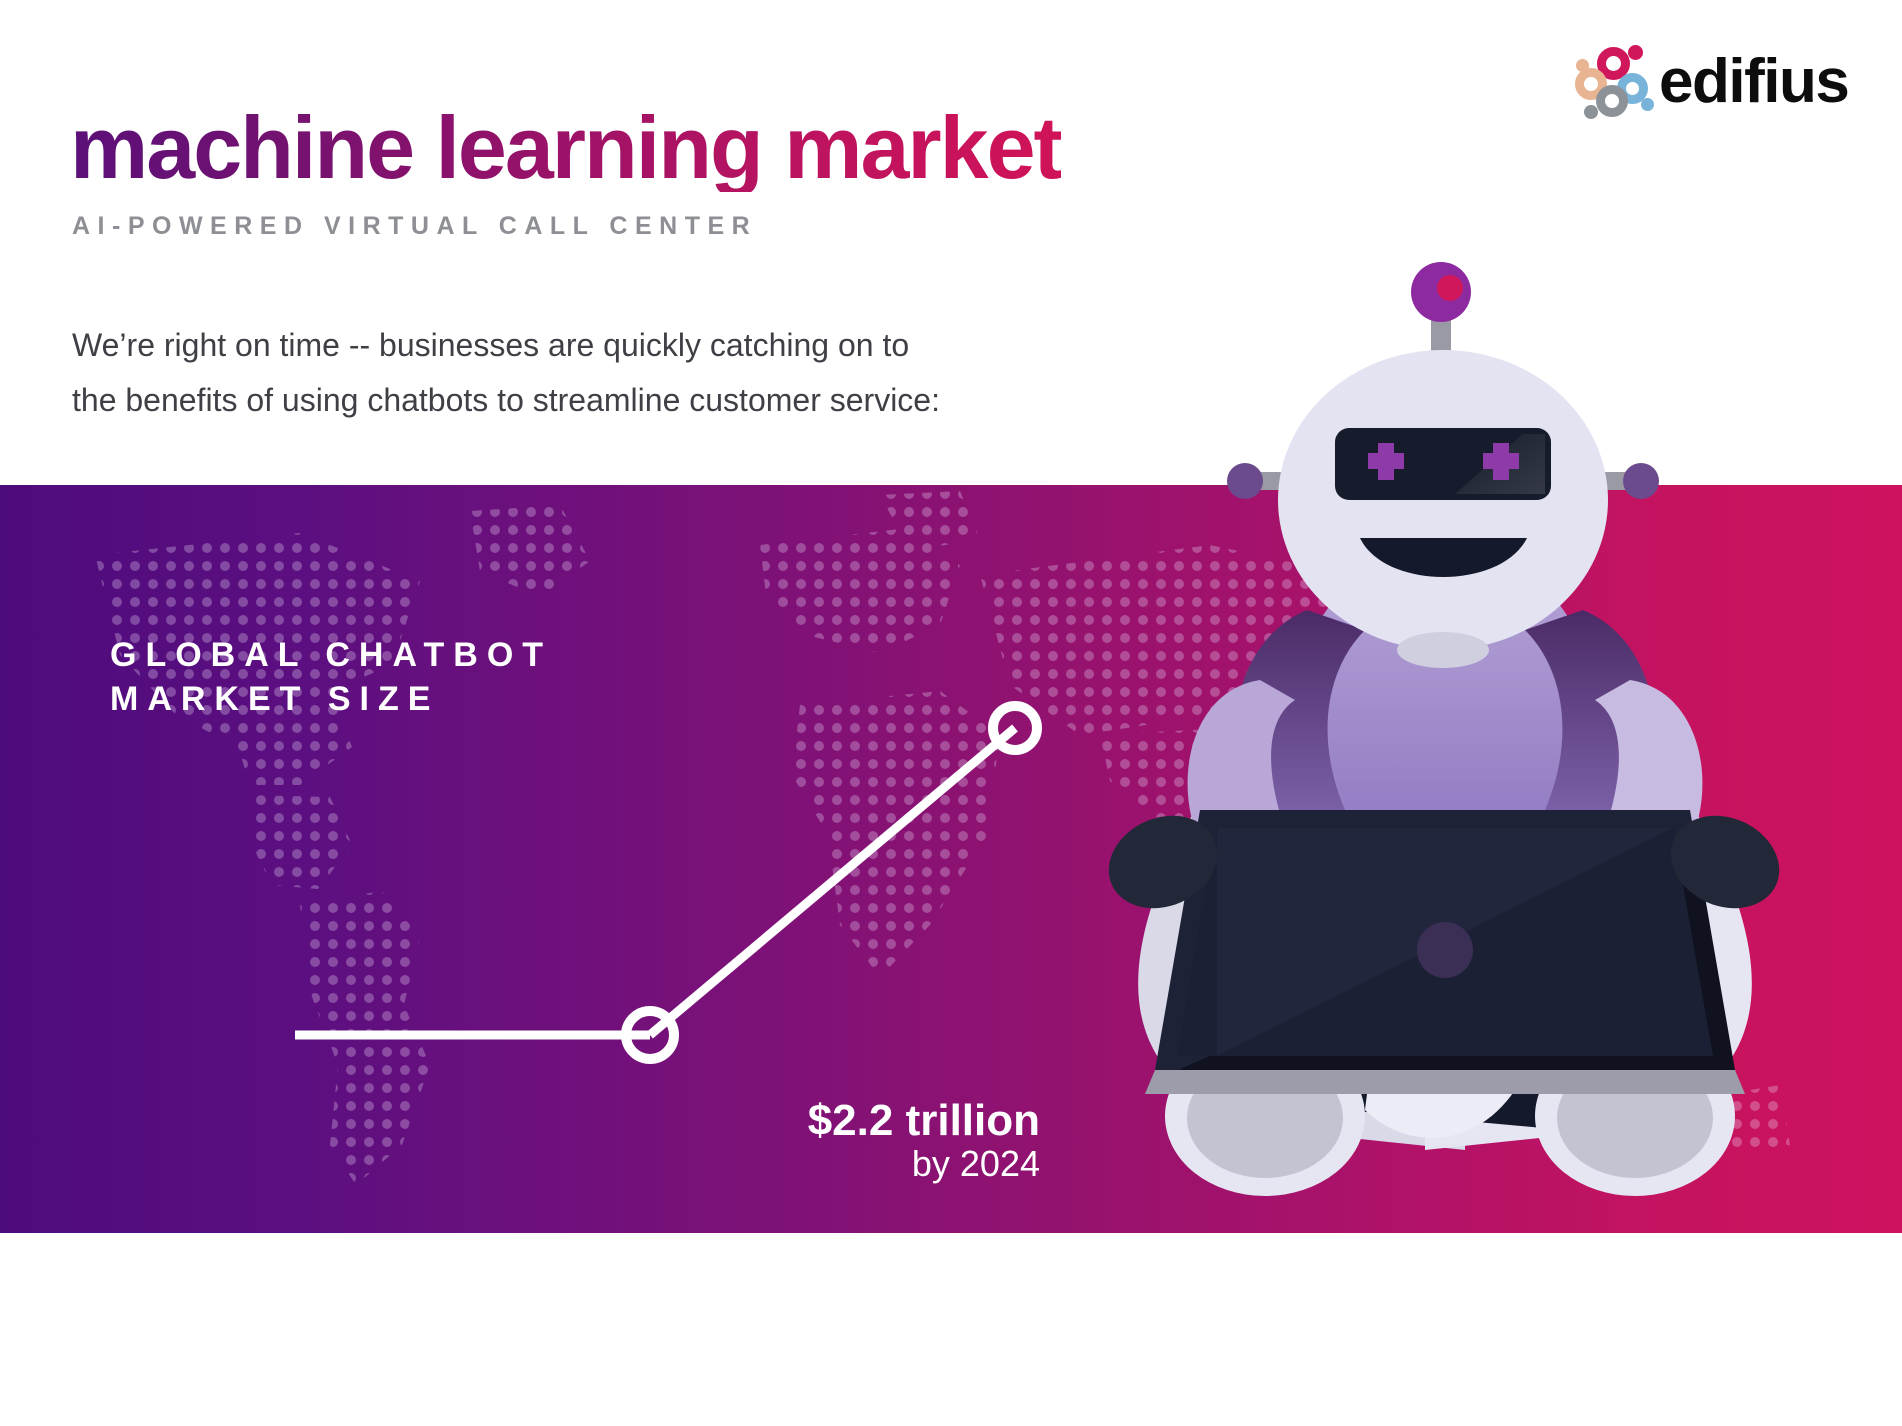 Image resolution: width=1902 pixels, height=1426 pixels. Describe the element at coordinates (566, 147) in the screenshot. I see `page-title: machine learning market` at that location.